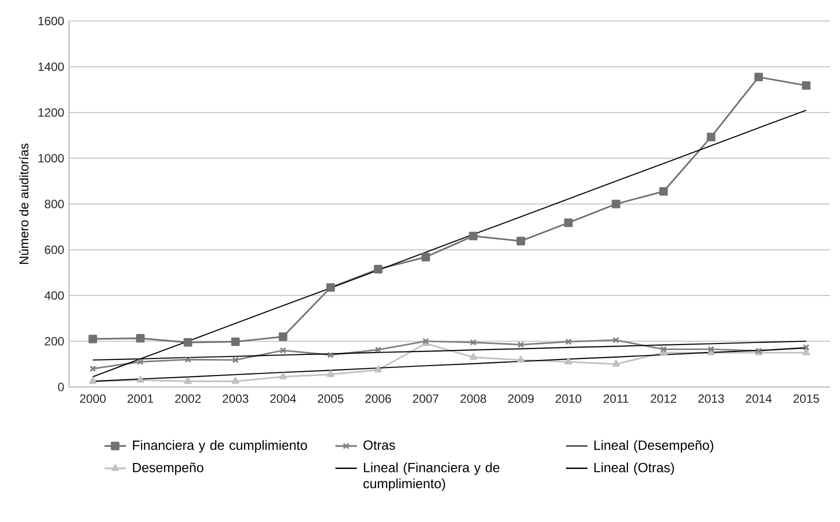  Describe the element at coordinates (569, 398) in the screenshot. I see `x-tick-label: 2010` at that location.